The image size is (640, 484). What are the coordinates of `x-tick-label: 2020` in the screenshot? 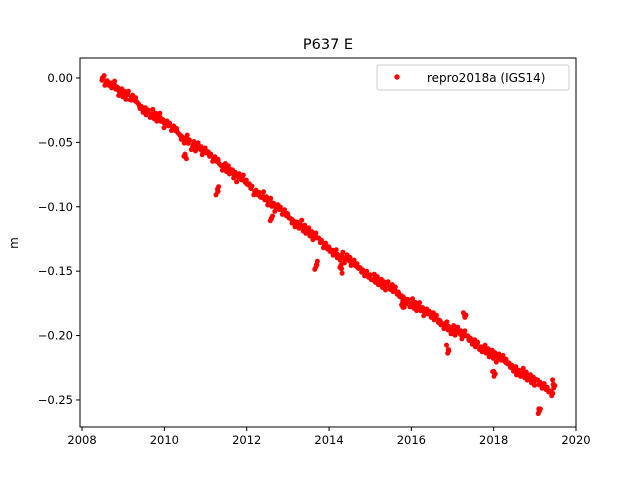 It's located at (575, 440).